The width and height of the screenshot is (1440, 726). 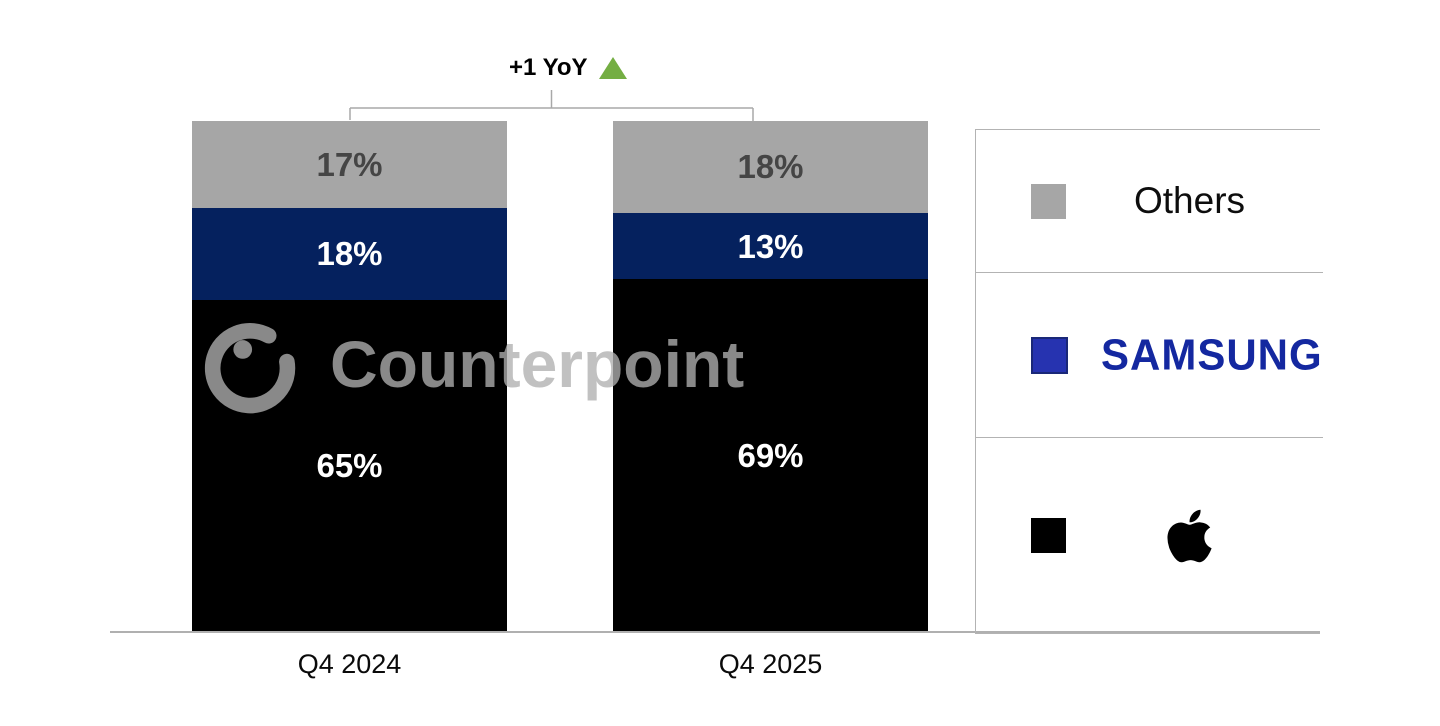 I want to click on bar-segment-others: 18%, so click(x=770, y=167).